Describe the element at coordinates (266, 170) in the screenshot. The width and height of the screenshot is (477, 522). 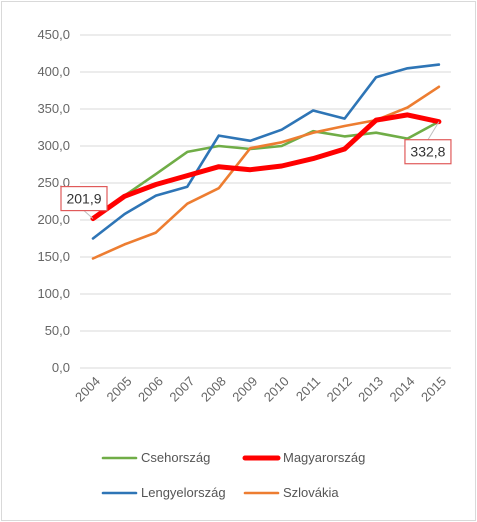
I see `series-line-csehország` at that location.